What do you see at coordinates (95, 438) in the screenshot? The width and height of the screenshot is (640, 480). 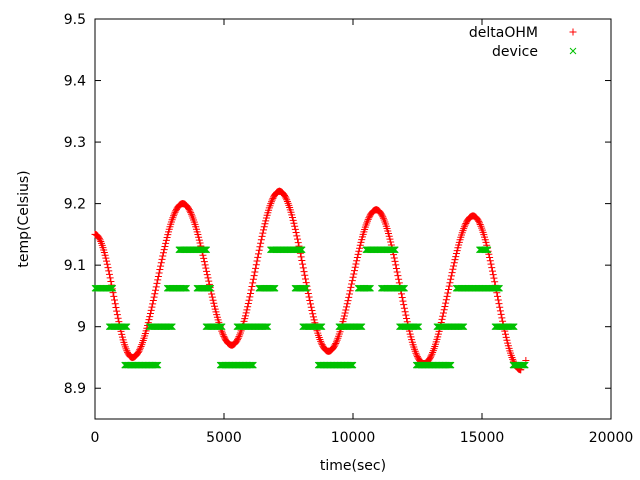 I see `x-tick-label: 0` at bounding box center [95, 438].